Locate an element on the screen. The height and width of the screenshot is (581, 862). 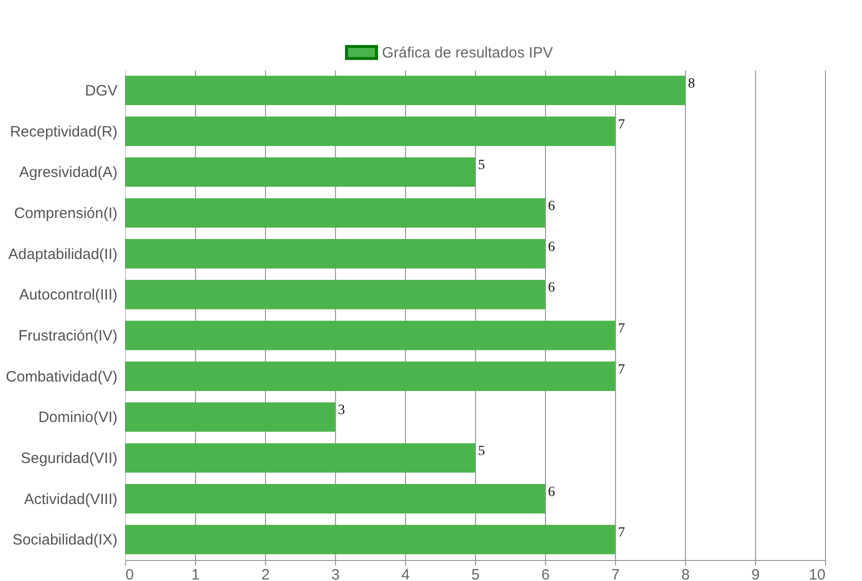
y-tick-label: Receptividad(R) is located at coordinates (64, 131).